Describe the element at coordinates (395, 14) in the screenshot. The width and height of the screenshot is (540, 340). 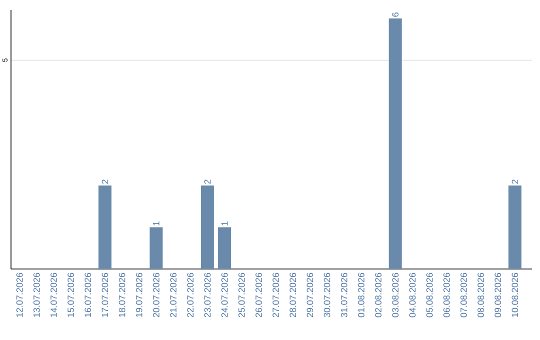
I see `data-label: 6` at that location.